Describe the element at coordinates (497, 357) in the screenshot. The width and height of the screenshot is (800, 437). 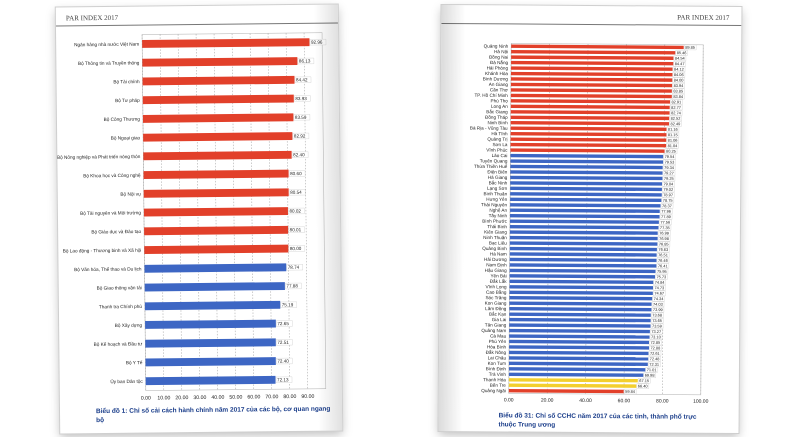
I see `category-label: Lai Châu` at that location.